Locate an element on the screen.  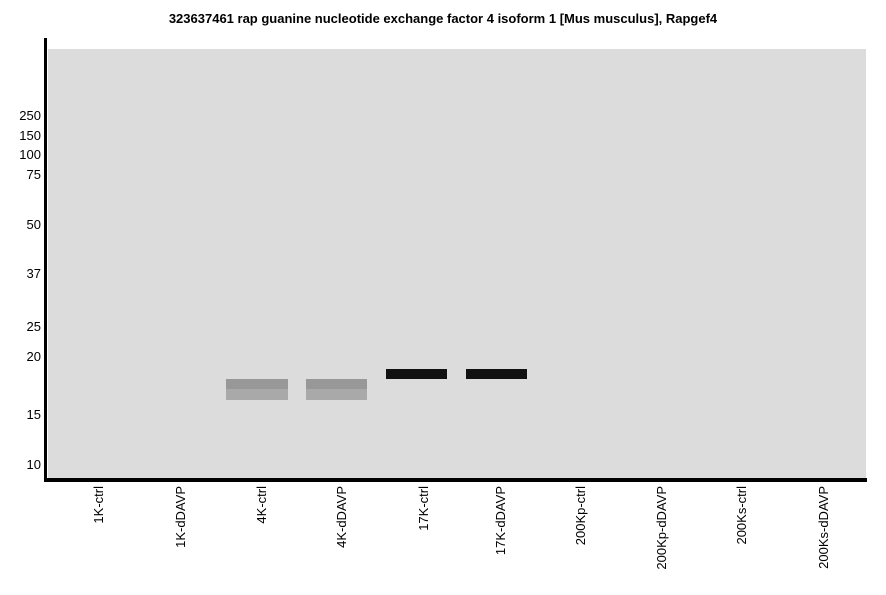
y-tick-label-150: 150 is located at coordinates (30, 135).